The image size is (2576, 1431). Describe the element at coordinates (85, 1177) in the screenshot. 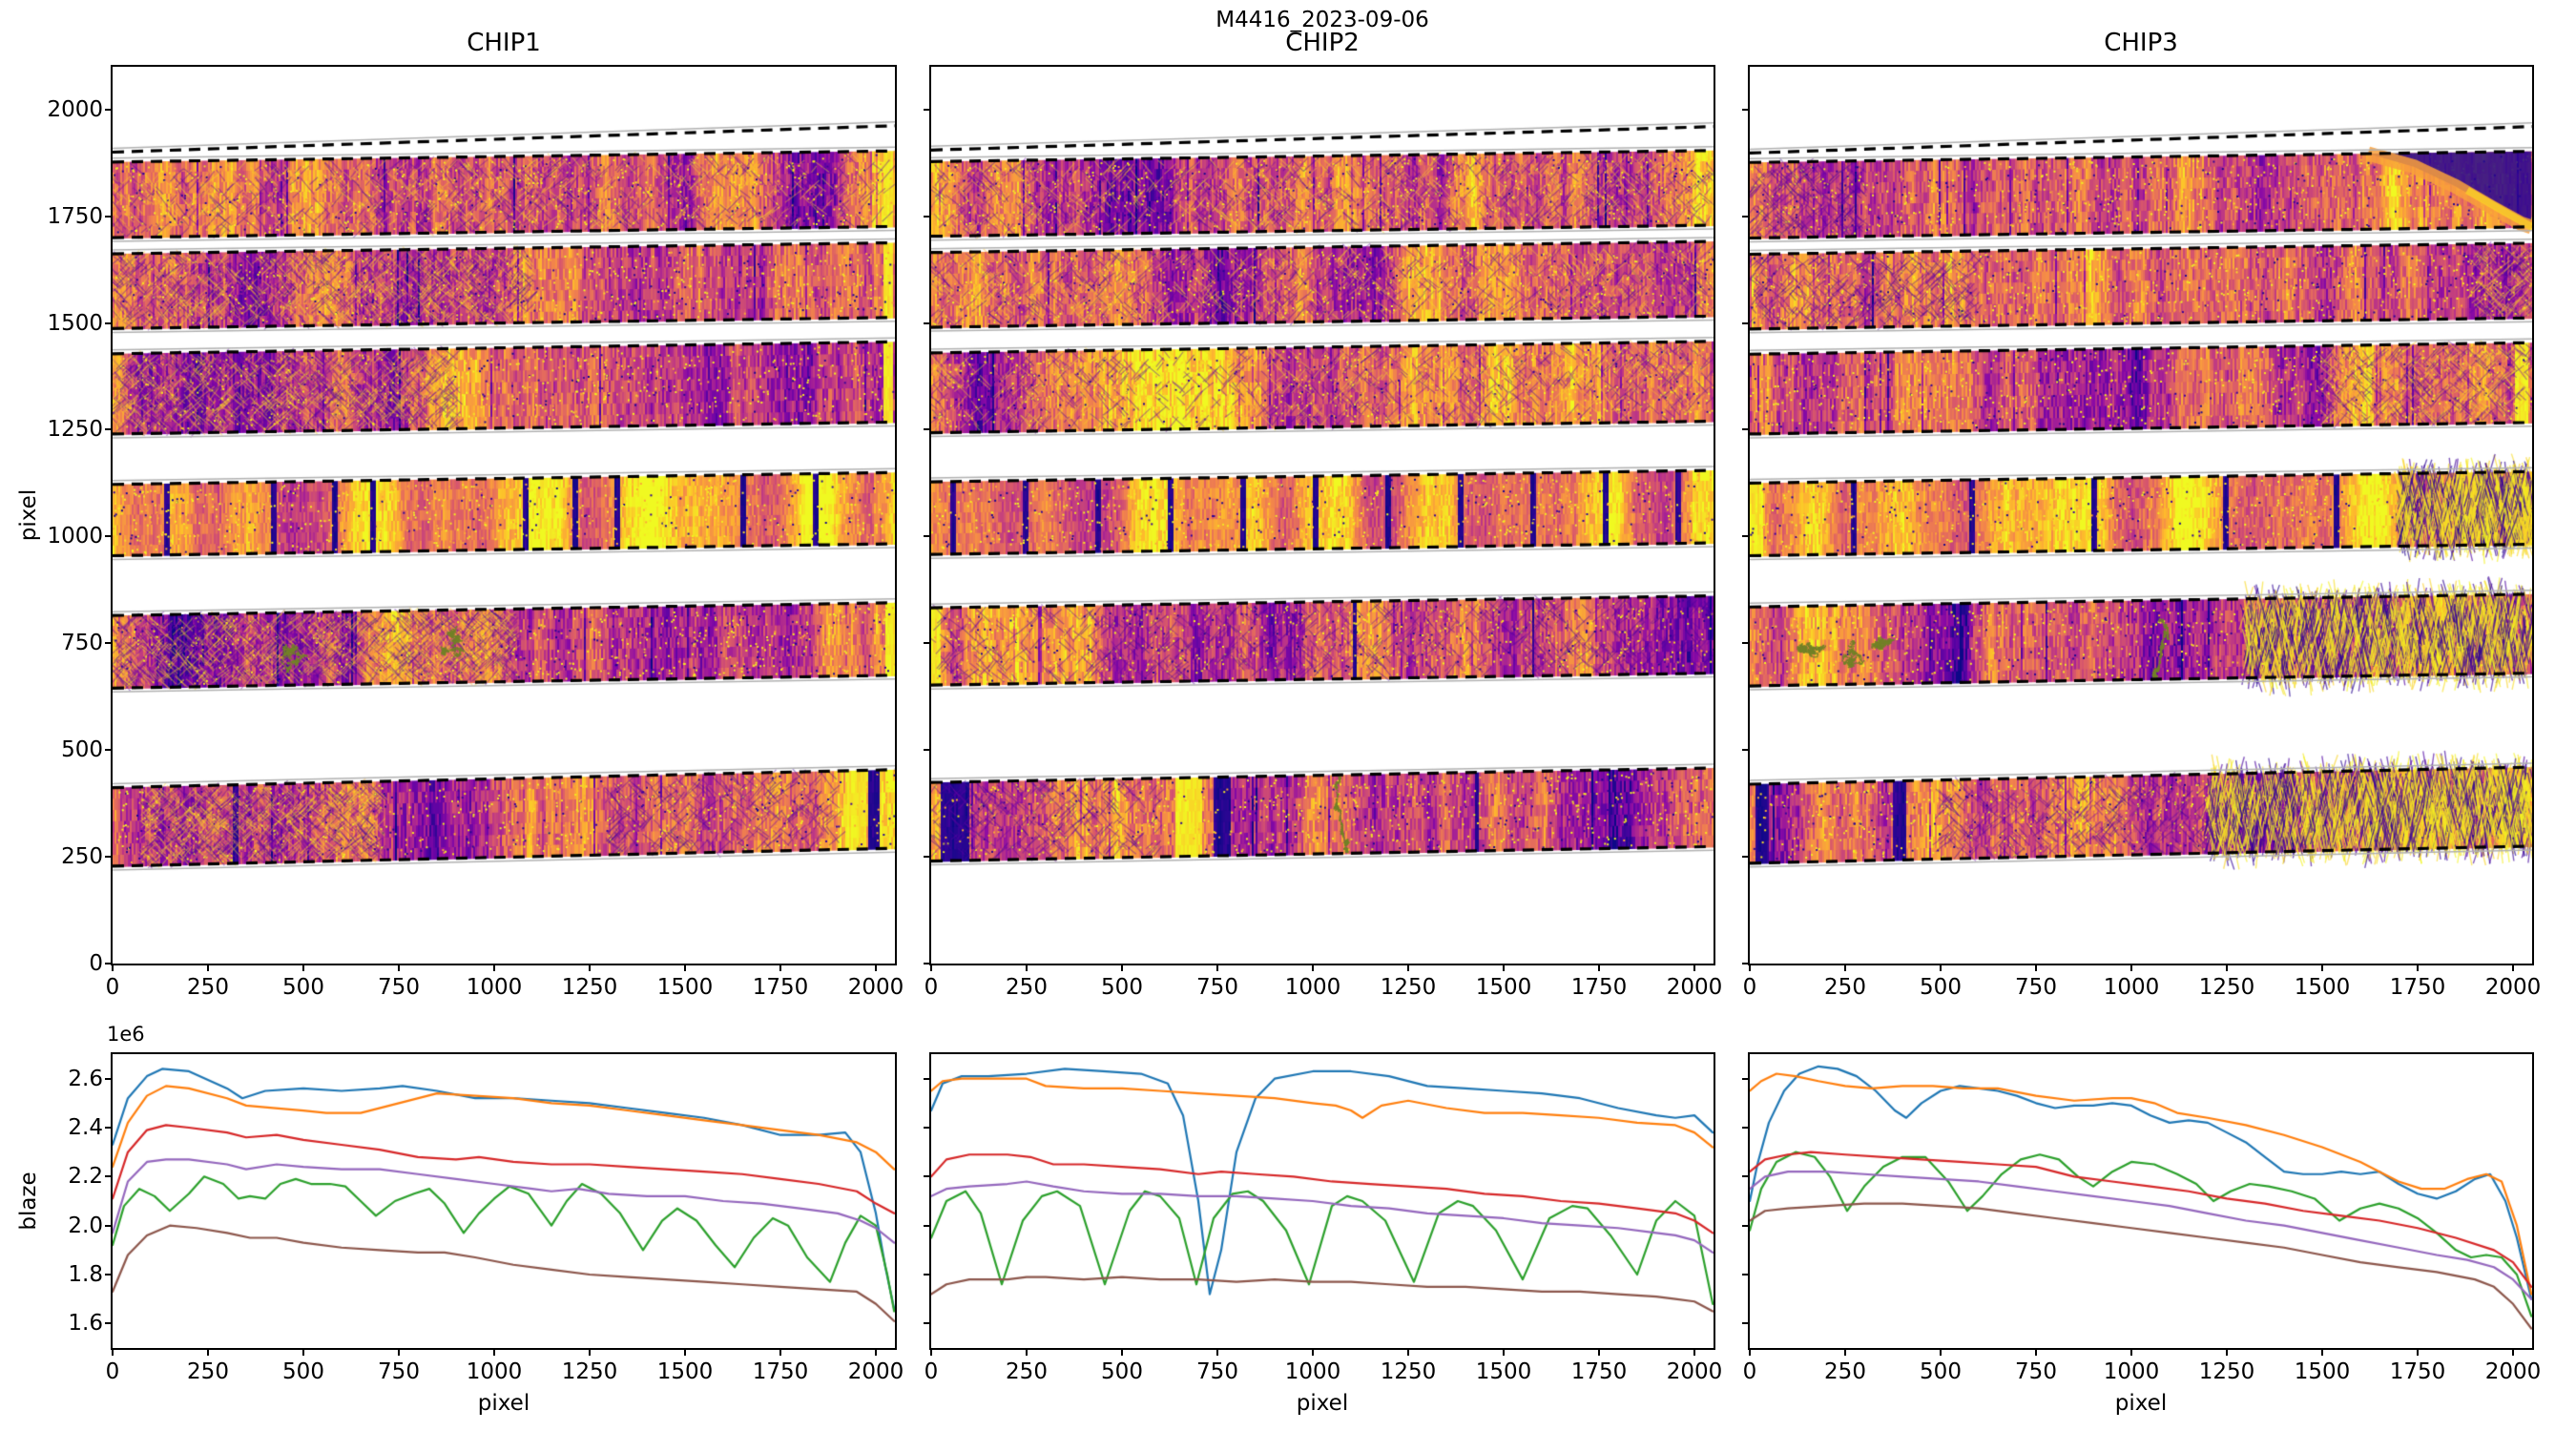

I see `y-tick-label: 2.2` at that location.